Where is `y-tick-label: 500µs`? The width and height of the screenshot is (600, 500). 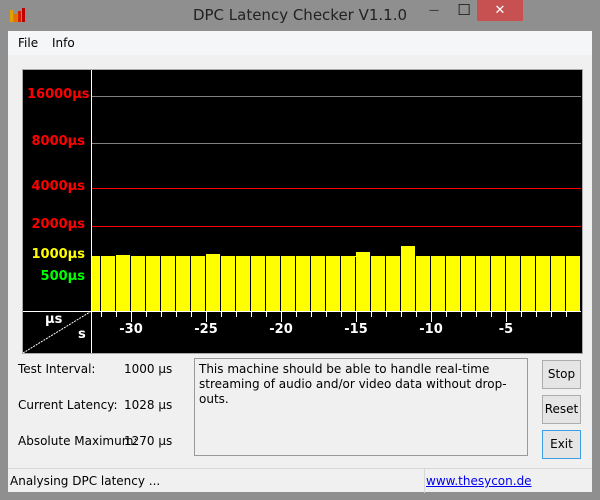
y-tick-label: 500µs is located at coordinates (62, 276).